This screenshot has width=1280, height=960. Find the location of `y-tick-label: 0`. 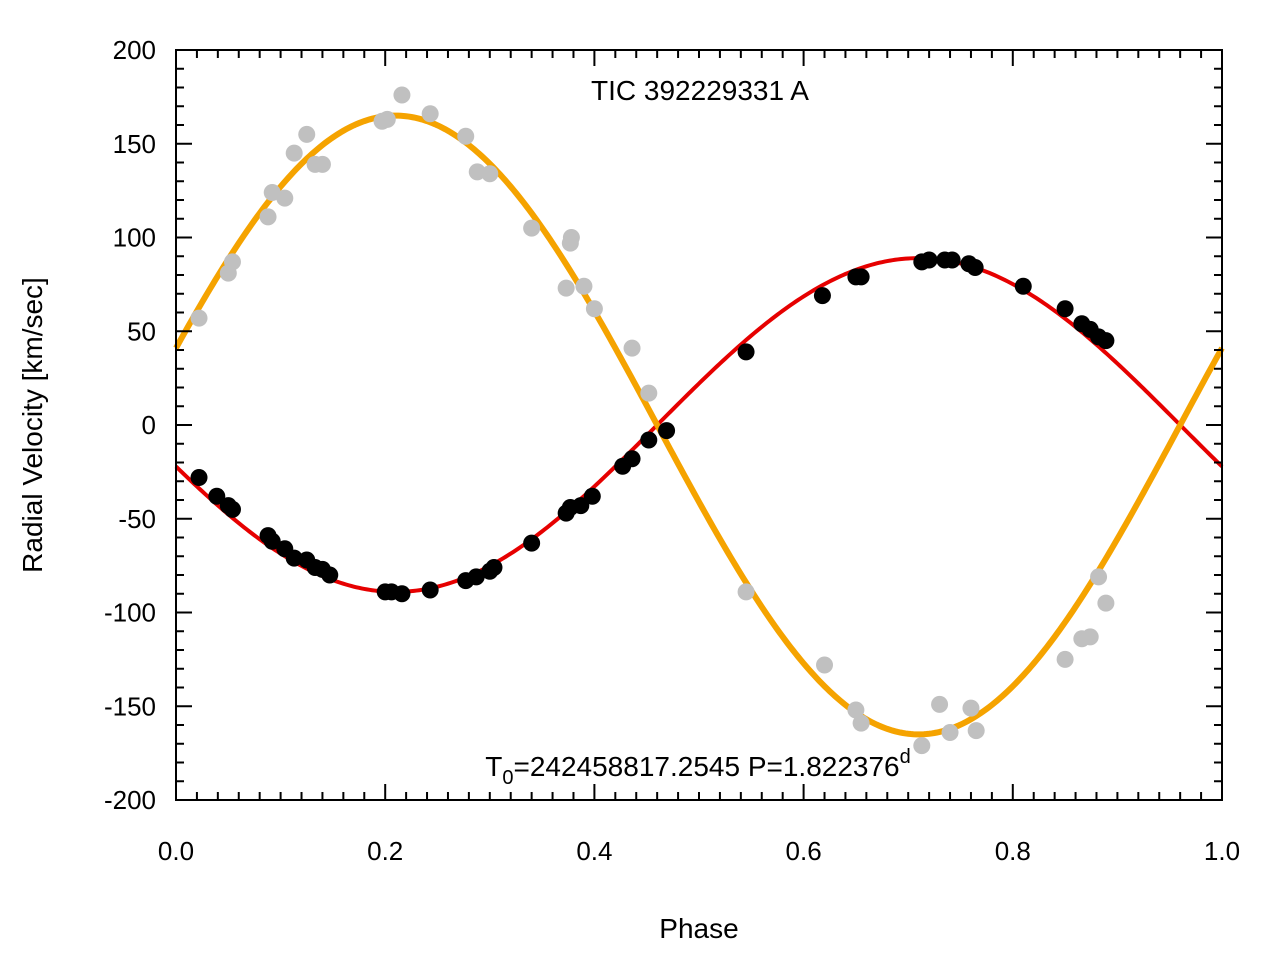

y-tick-label: 0 is located at coordinates (149, 425).